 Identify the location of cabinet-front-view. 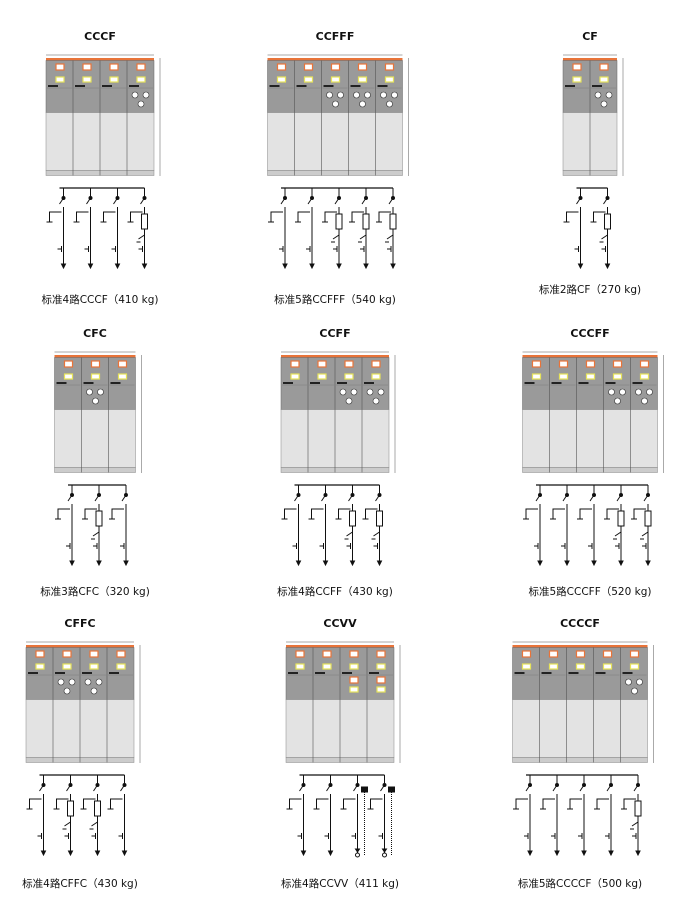
(98, 412).